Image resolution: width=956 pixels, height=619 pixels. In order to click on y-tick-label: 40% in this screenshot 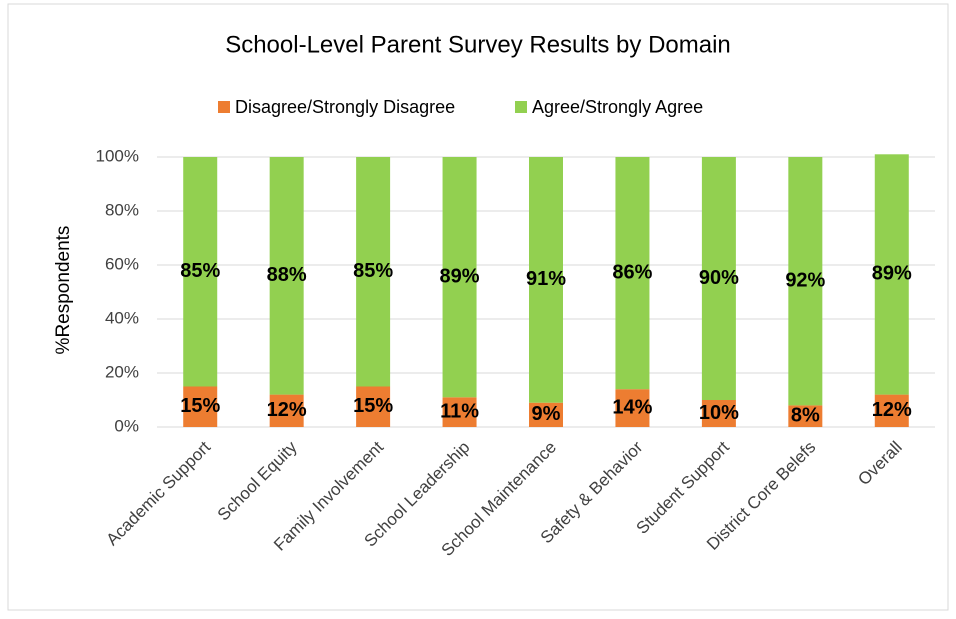, I will do `click(122, 317)`.